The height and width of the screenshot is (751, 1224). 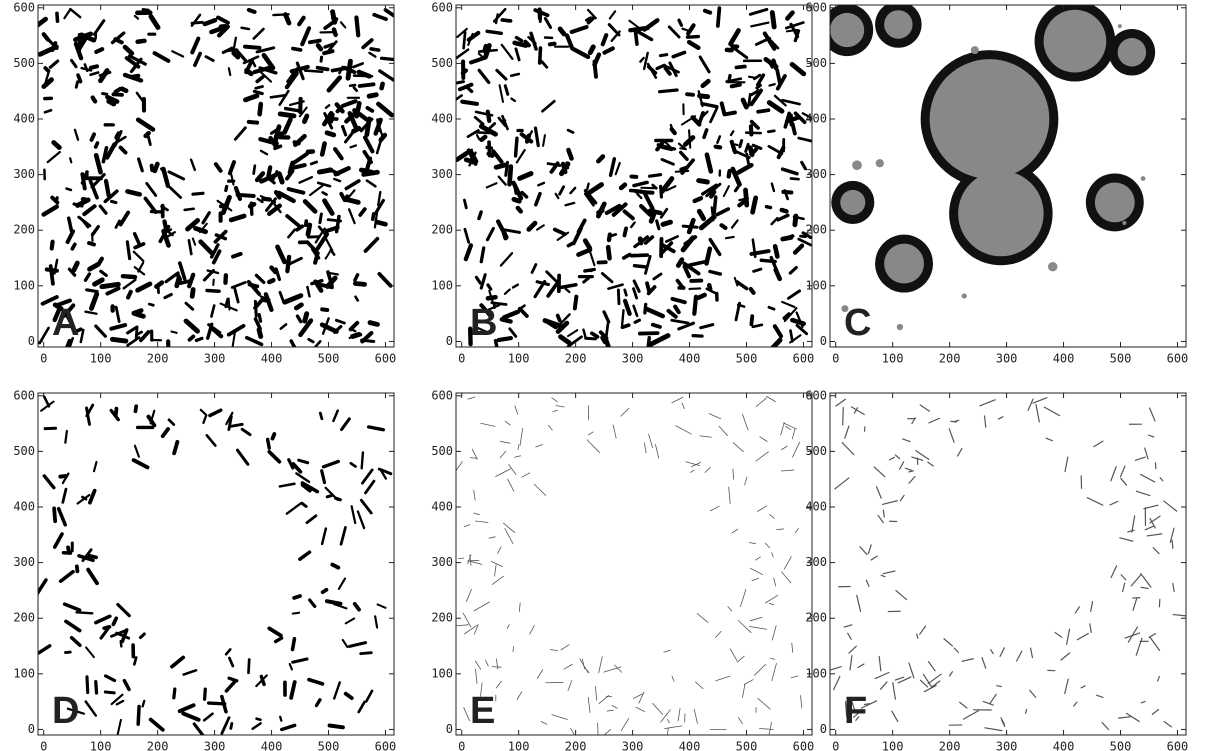 What do you see at coordinates (690, 745) in the screenshot?
I see `x-tick-label: 400` at bounding box center [690, 745].